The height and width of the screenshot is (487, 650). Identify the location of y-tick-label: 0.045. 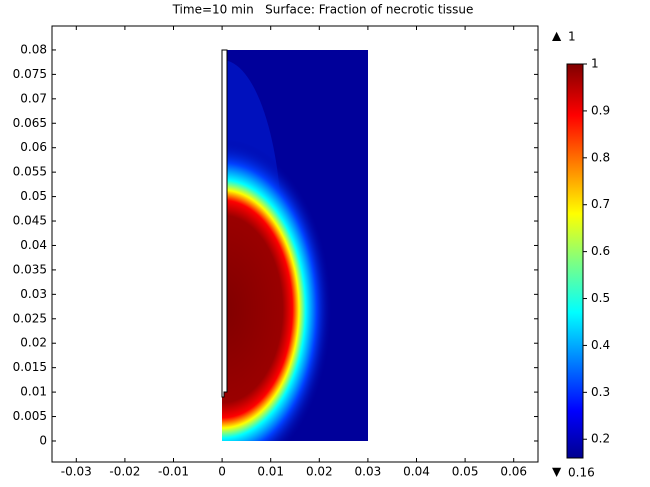
(30, 221).